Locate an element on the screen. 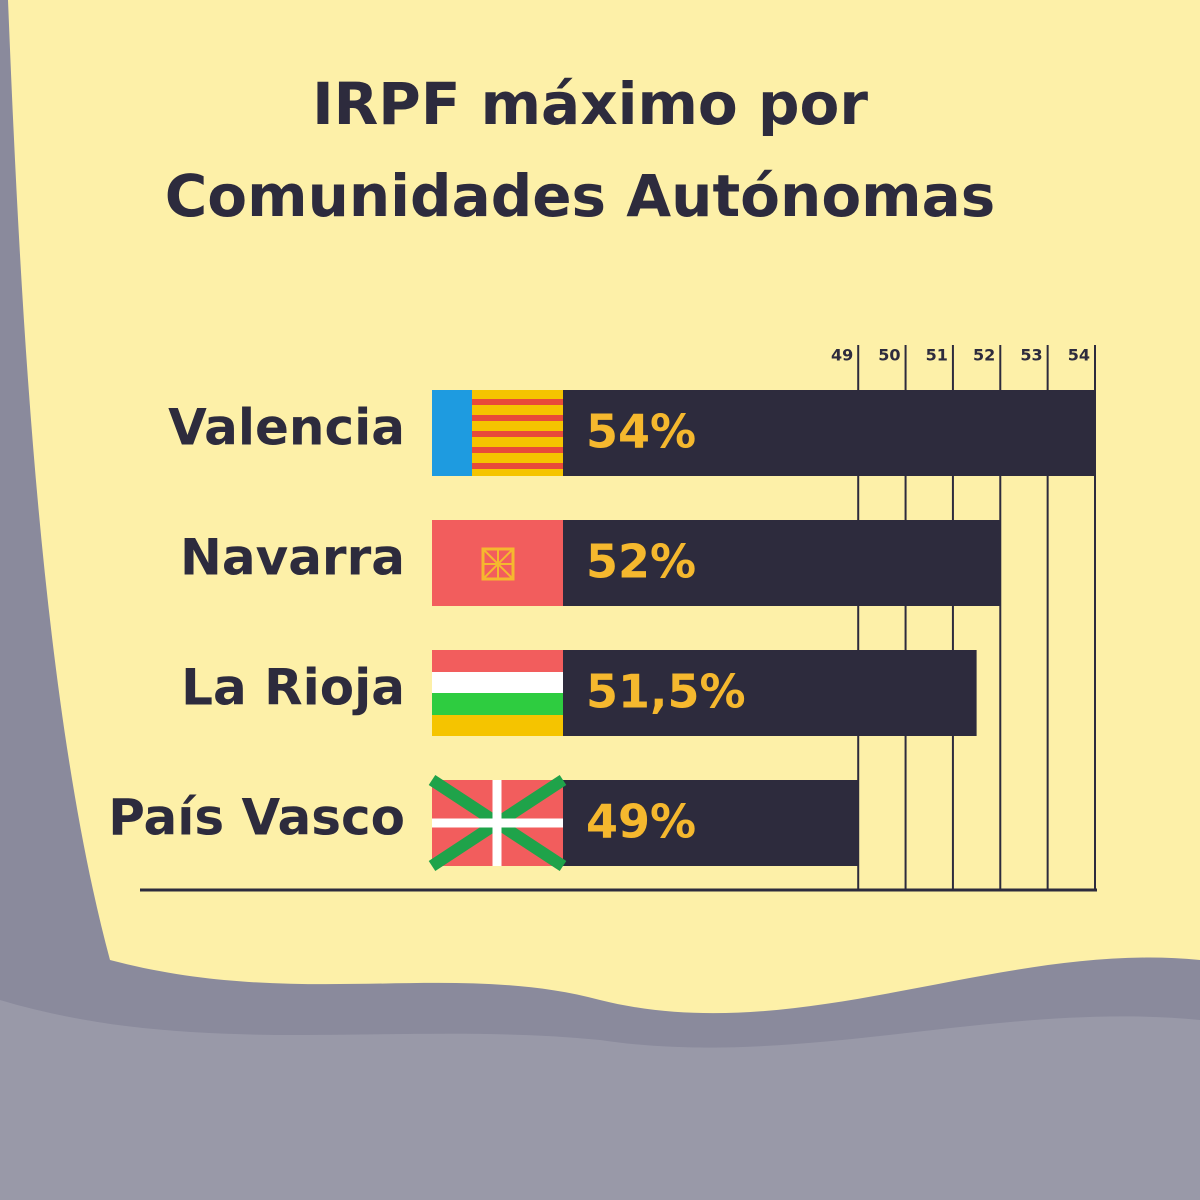 The image size is (1200, 1200). x-tick-label: 54 is located at coordinates (1079, 355).